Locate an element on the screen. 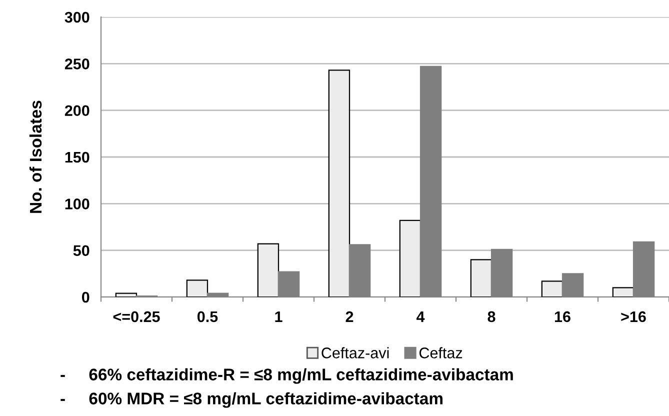 Image resolution: width=669 pixels, height=416 pixels. y-tick-label: 250 is located at coordinates (77, 64).